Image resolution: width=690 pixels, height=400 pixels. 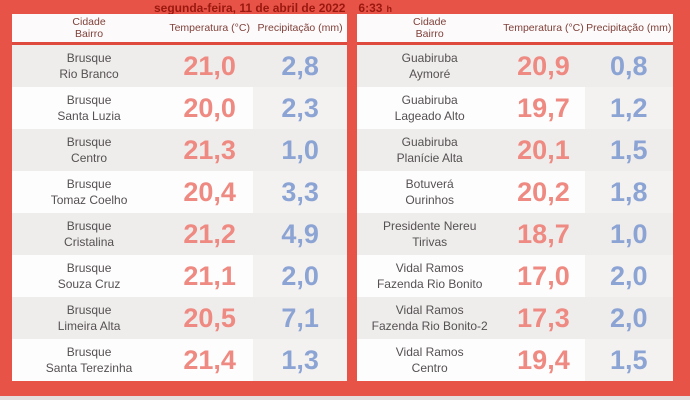 What do you see at coordinates (209, 107) in the screenshot?
I see `temperature-value: 20,0` at bounding box center [209, 107].